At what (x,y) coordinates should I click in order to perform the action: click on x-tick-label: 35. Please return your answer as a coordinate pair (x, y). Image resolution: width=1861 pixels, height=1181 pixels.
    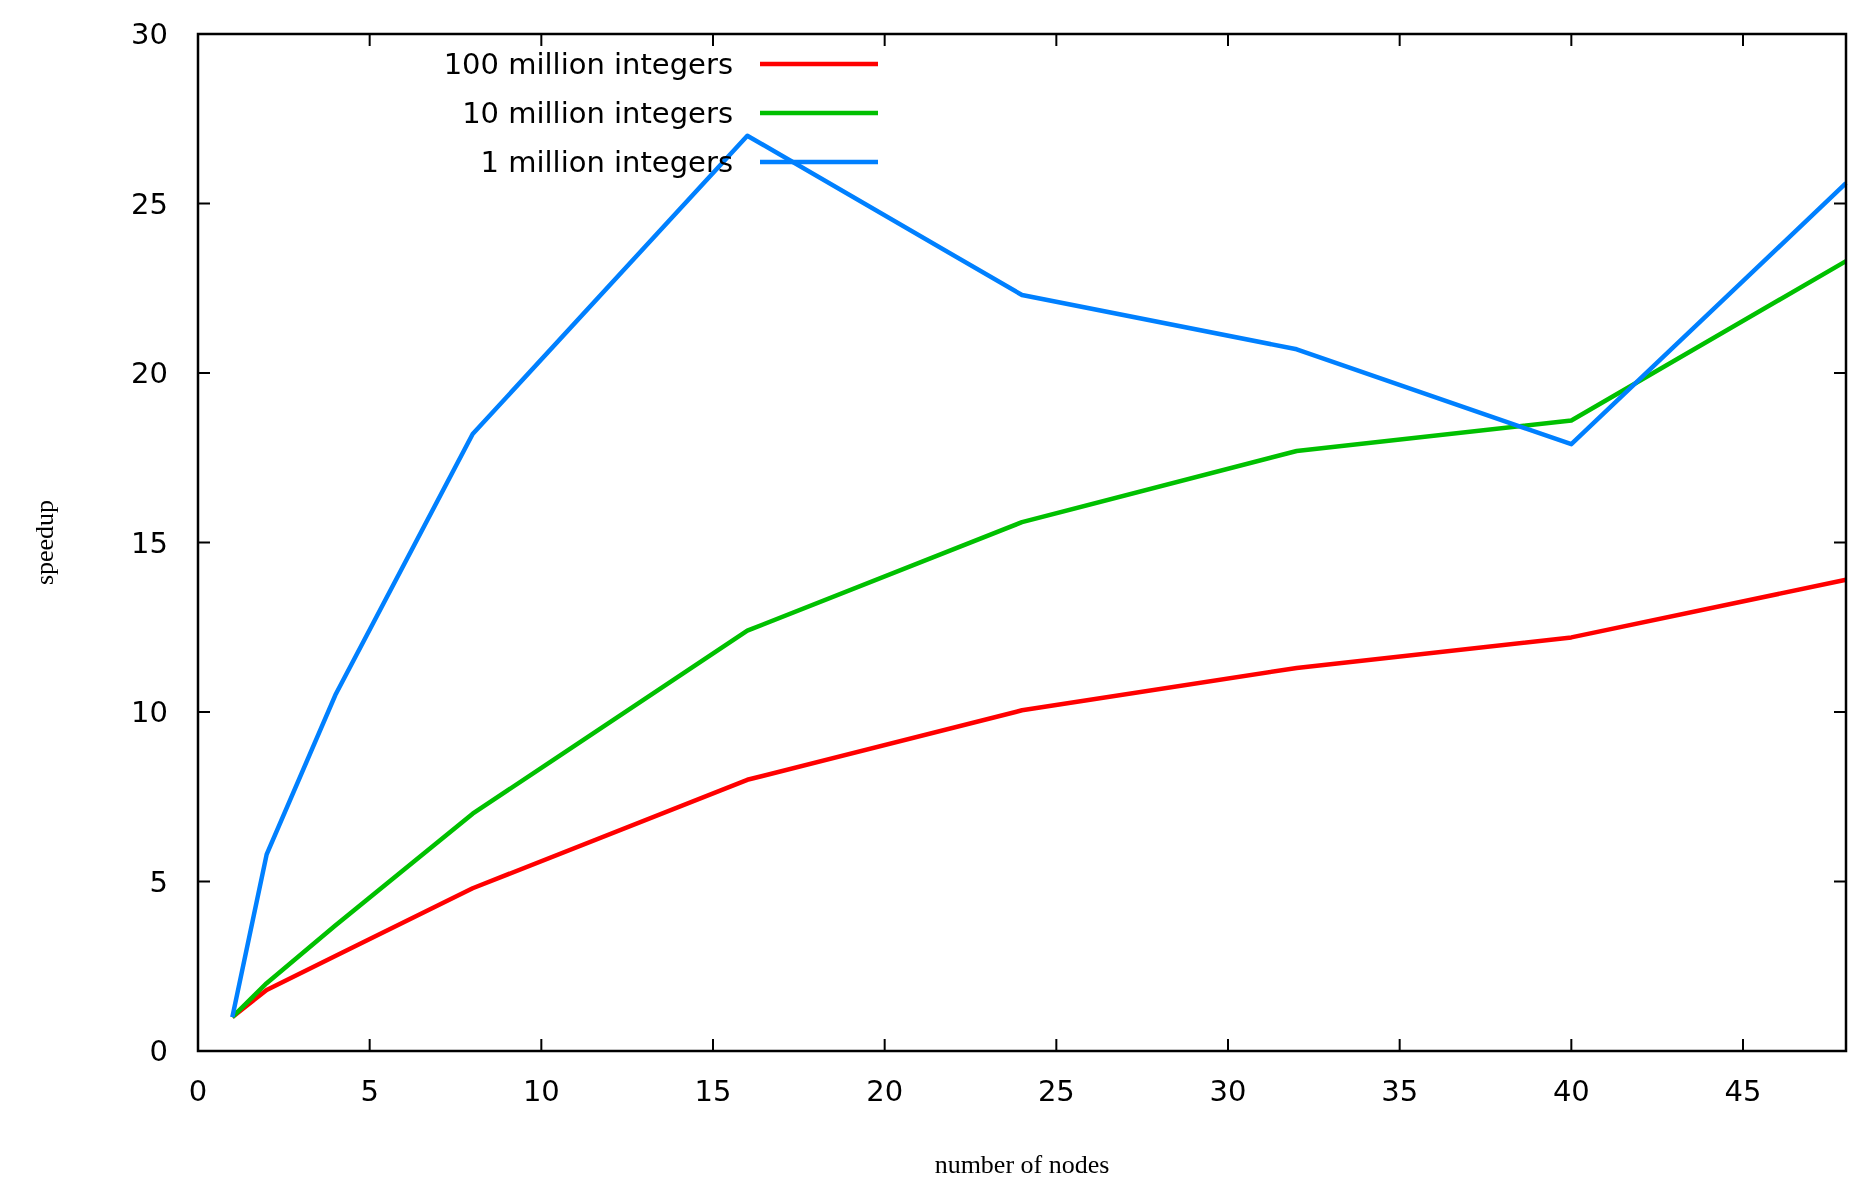
    Looking at the image, I should click on (1400, 1091).